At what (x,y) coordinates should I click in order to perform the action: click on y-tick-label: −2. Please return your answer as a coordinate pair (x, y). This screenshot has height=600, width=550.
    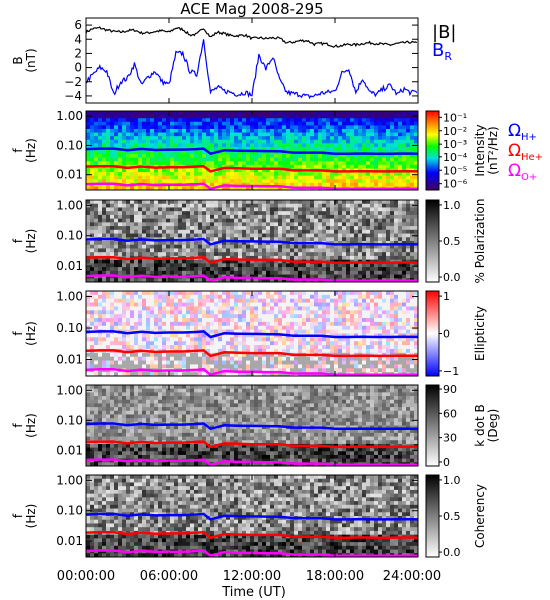
    Looking at the image, I should click on (73, 82).